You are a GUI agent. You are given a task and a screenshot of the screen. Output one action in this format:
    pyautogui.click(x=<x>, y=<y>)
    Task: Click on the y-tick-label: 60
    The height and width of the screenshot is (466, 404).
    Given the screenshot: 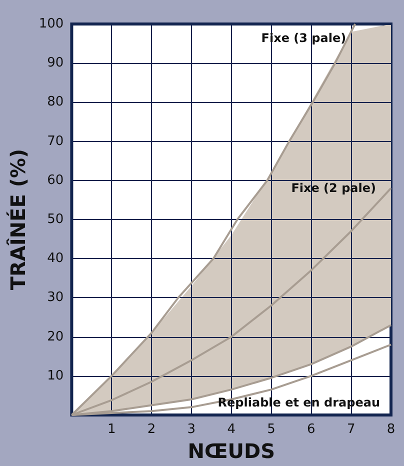 What is the action you would take?
    pyautogui.click(x=55, y=180)
    